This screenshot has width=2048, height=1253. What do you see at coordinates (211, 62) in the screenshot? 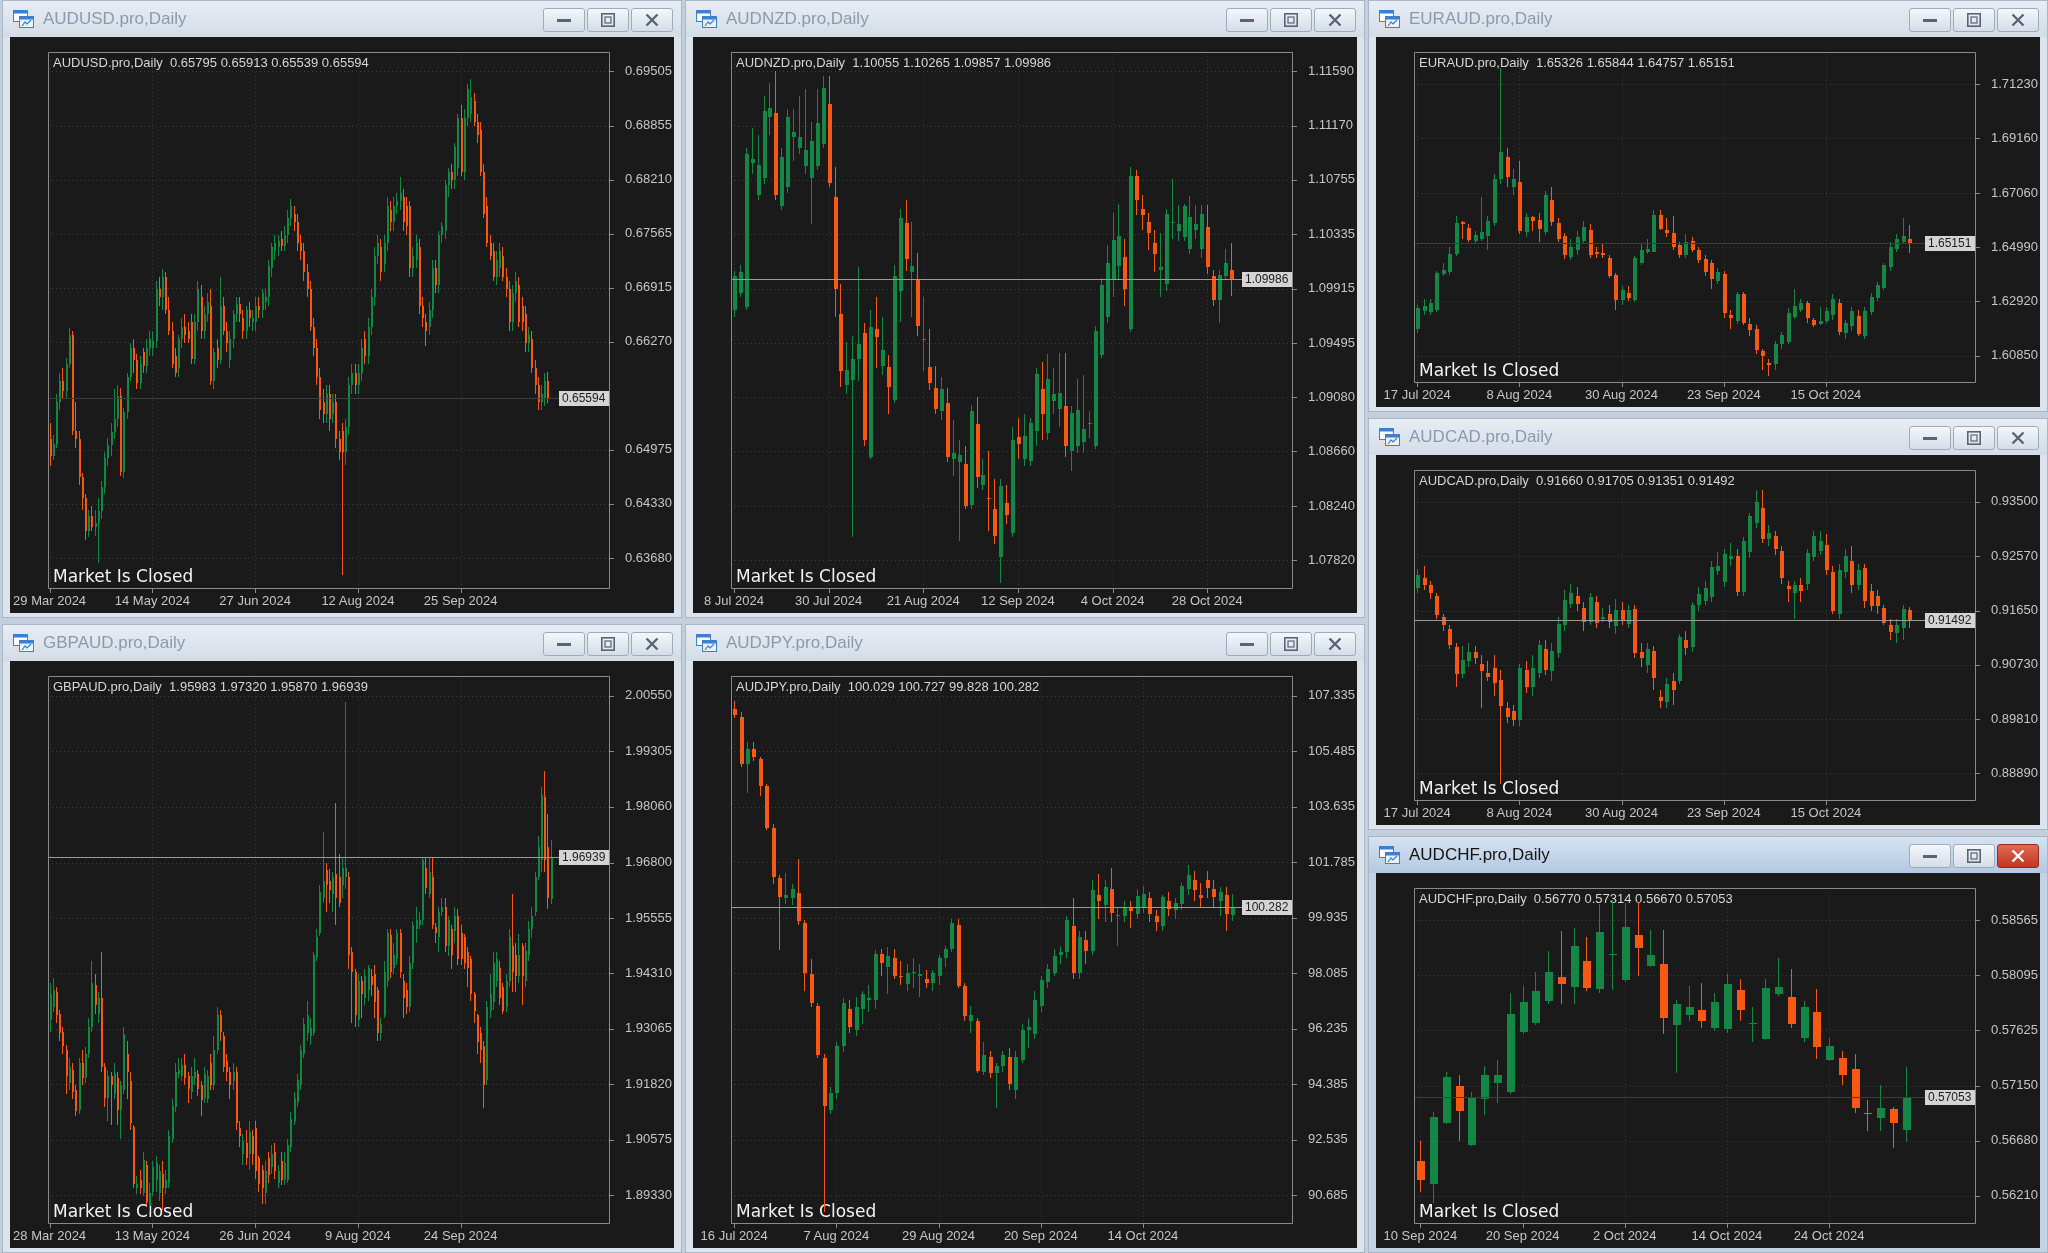
I see `chart-subtitle: AUDUSD.pro,Daily 0.65795 0.65913 0.65539 0.65594` at bounding box center [211, 62].